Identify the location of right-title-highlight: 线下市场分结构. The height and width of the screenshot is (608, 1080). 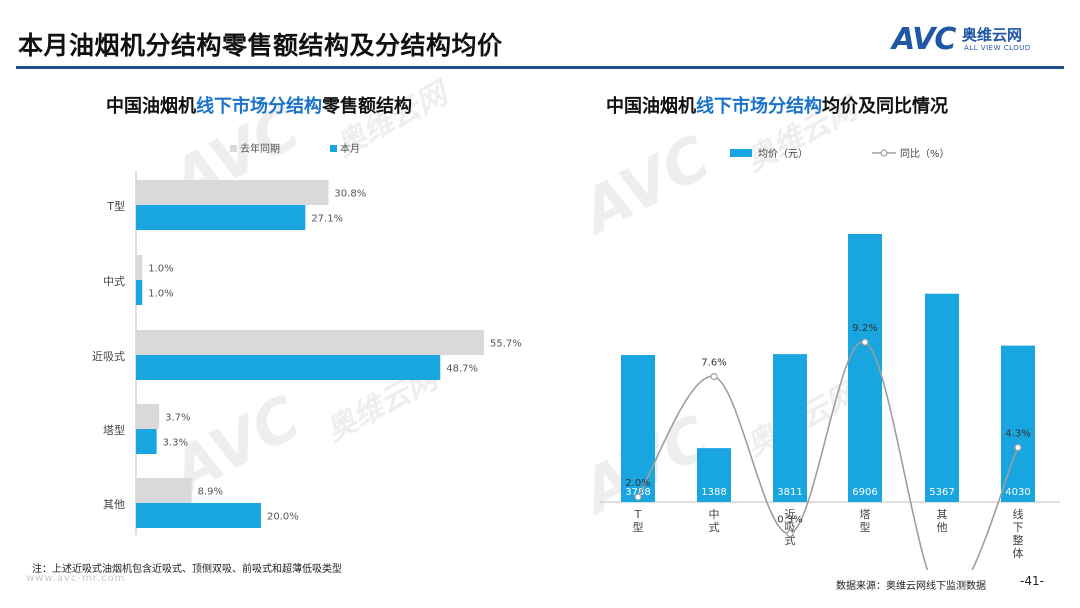
(759, 106).